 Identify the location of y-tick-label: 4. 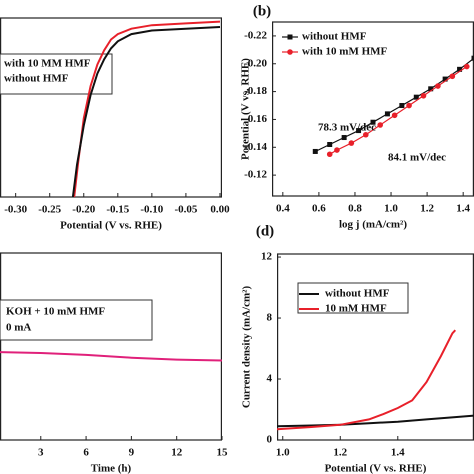
(270, 379).